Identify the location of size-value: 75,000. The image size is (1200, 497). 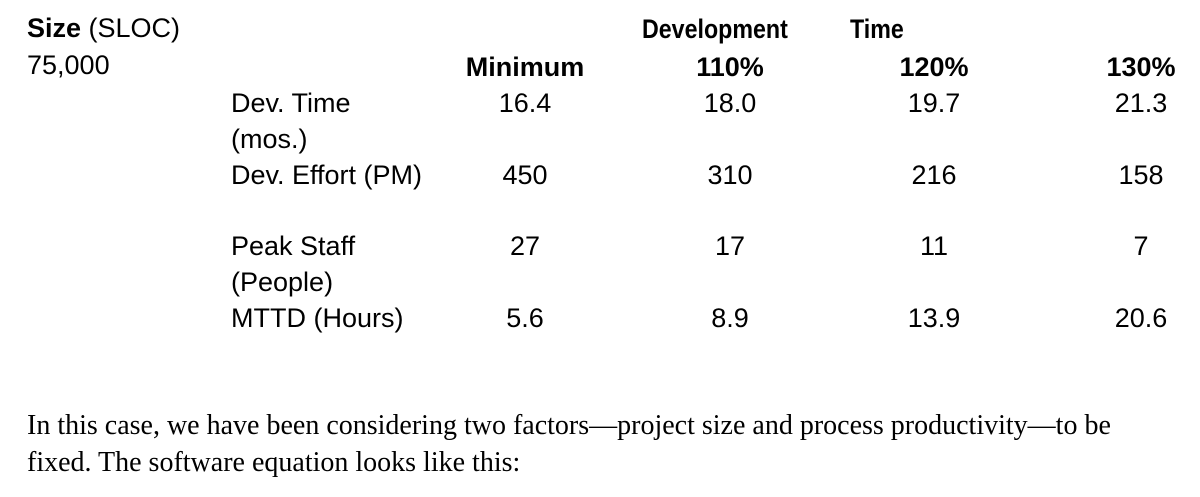
(68, 65).